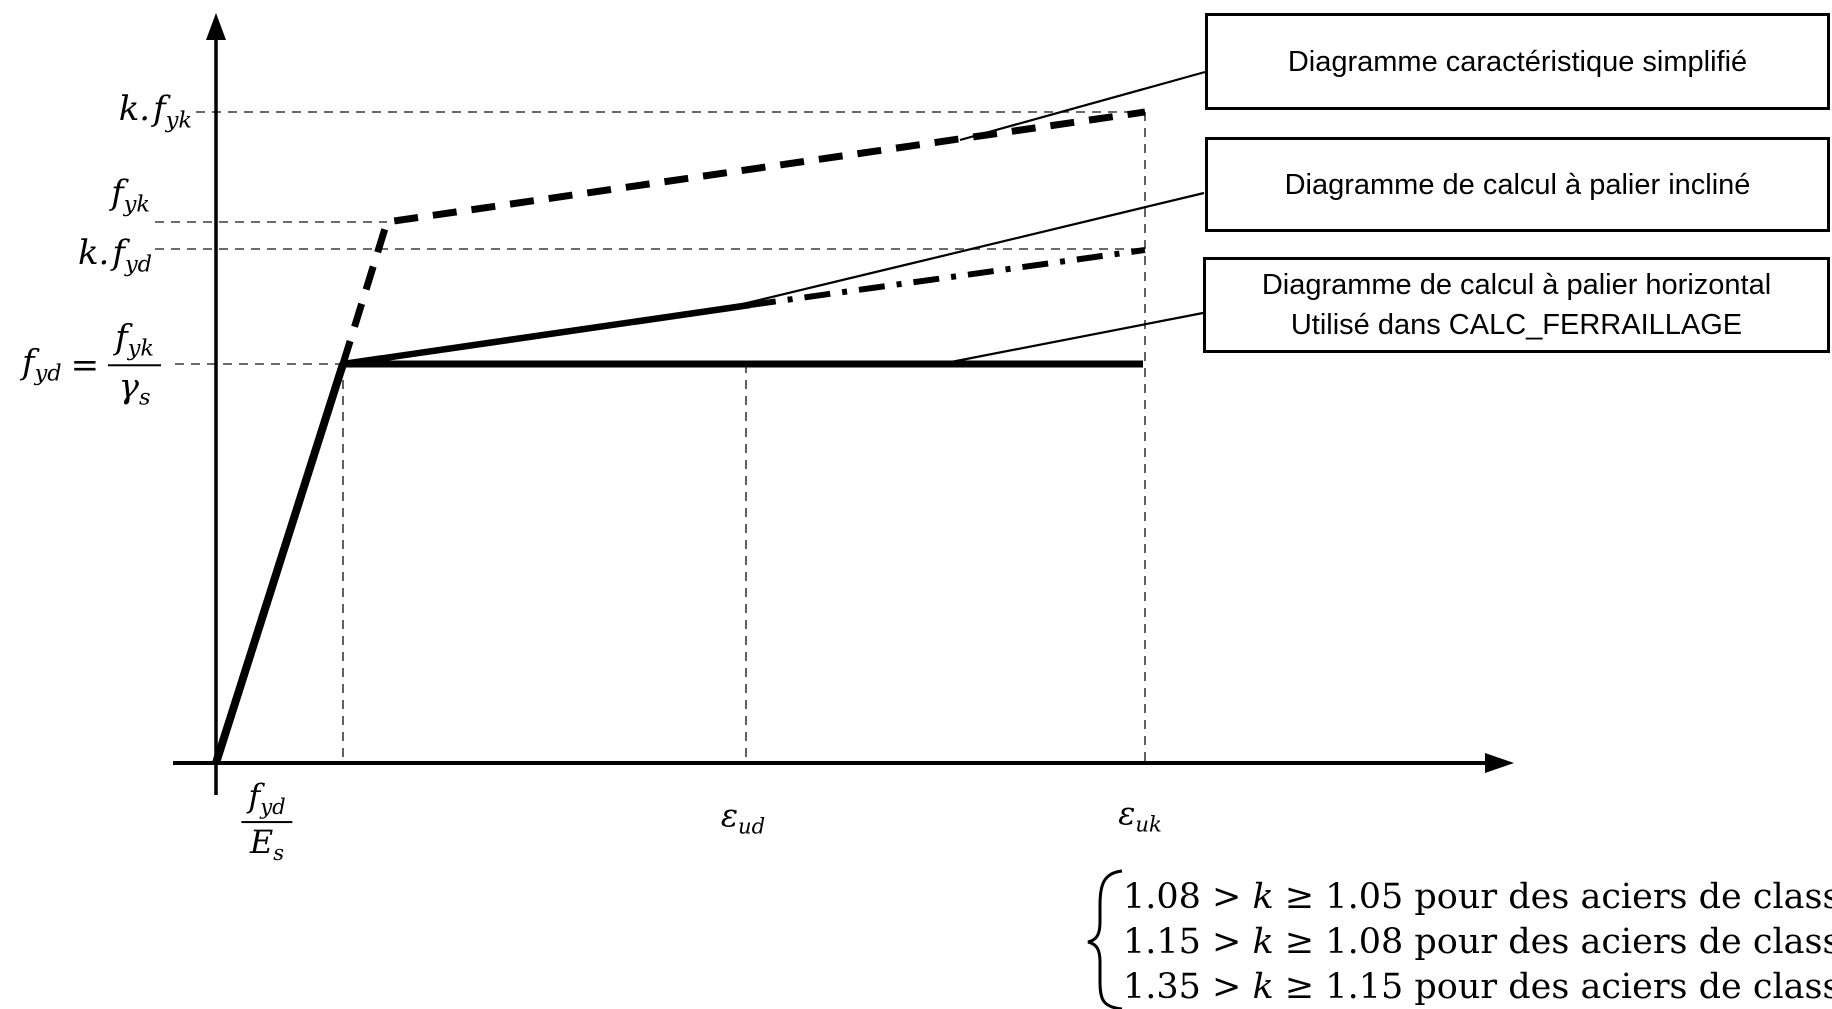 The image size is (1832, 1009). What do you see at coordinates (117, 193) in the screenshot?
I see `fyk-base: f` at bounding box center [117, 193].